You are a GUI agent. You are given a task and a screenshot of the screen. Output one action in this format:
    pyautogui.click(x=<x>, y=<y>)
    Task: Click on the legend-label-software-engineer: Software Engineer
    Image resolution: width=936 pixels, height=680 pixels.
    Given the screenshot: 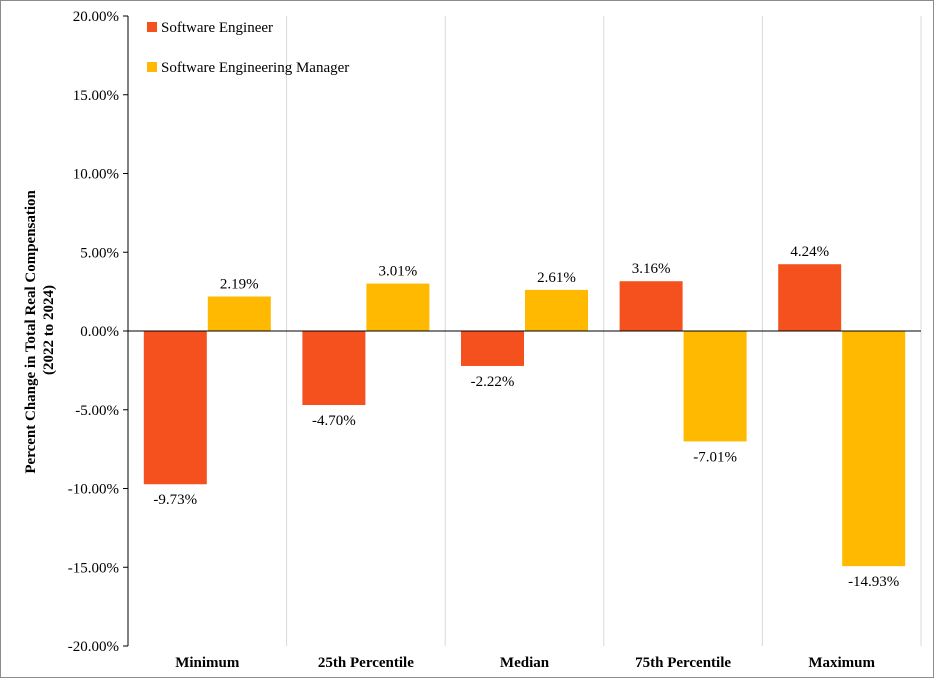 What is the action you would take?
    pyautogui.click(x=217, y=28)
    